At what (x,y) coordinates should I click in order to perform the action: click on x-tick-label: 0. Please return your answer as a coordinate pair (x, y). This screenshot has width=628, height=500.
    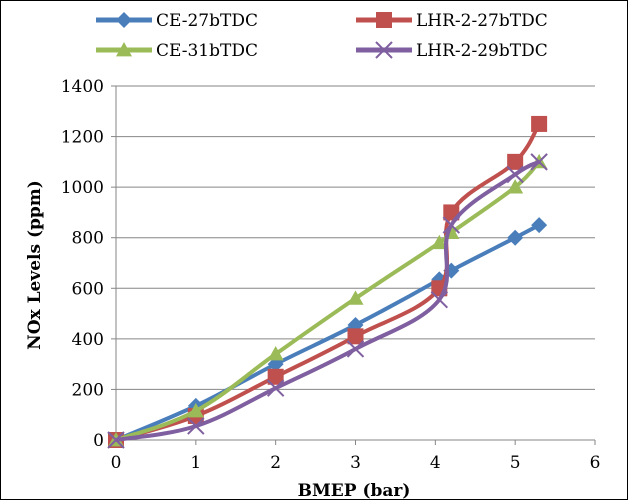
    Looking at the image, I should click on (116, 463).